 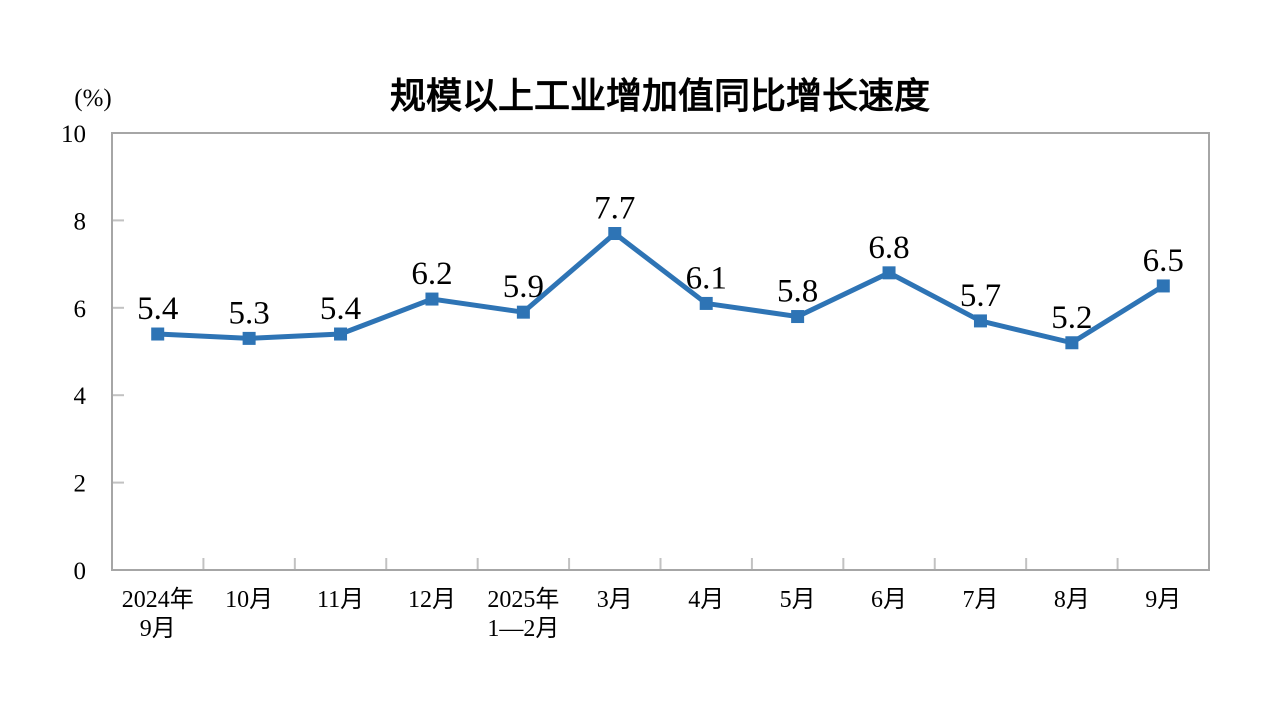 What do you see at coordinates (797, 292) in the screenshot?
I see `data-point-label: 5.8` at bounding box center [797, 292].